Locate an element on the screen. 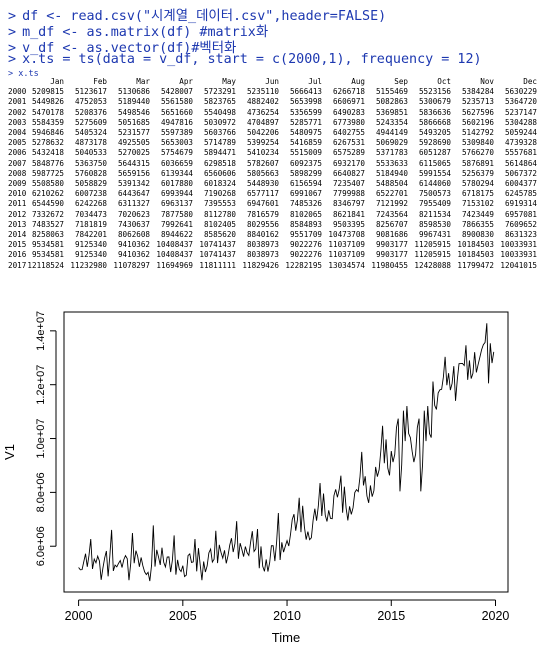  ts-value-cell: 8258063 is located at coordinates (47, 234).